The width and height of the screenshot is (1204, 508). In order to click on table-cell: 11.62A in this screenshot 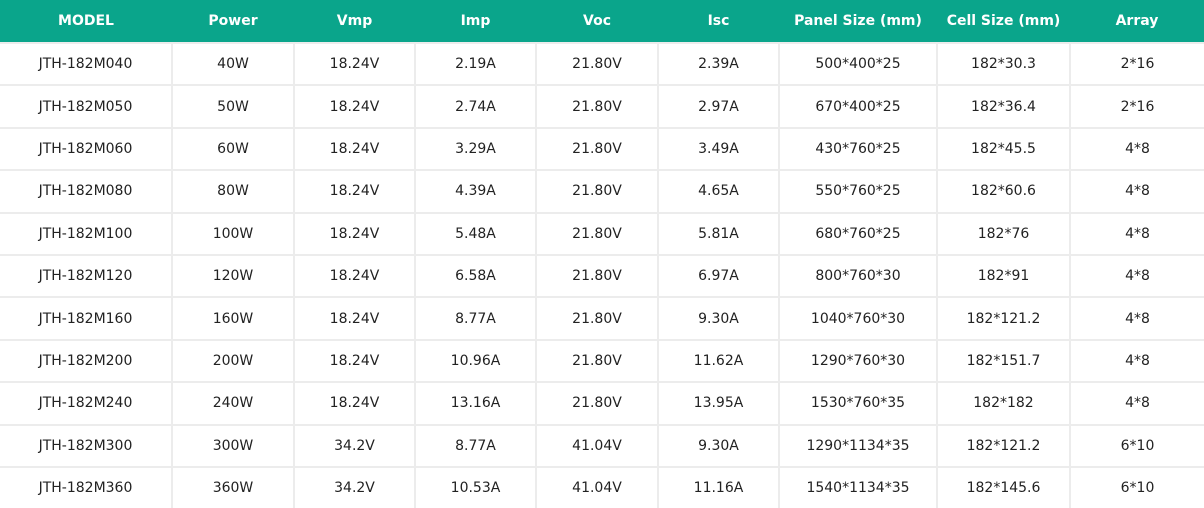, I will do `click(718, 361)`.